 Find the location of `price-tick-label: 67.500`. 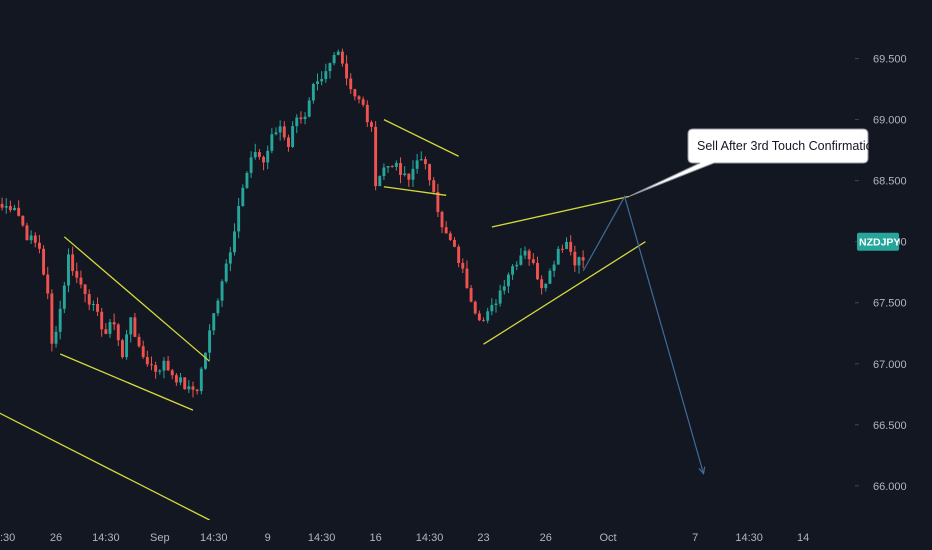

price-tick-label: 67.500 is located at coordinates (890, 304).